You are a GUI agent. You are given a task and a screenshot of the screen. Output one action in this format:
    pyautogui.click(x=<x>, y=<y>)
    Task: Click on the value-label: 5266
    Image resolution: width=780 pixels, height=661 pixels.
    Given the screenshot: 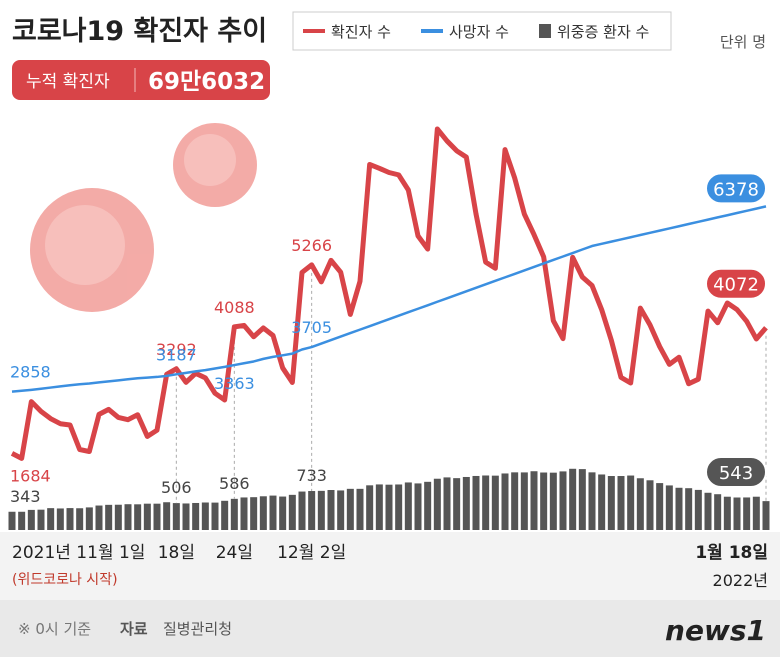 What is the action you would take?
    pyautogui.click(x=311, y=245)
    